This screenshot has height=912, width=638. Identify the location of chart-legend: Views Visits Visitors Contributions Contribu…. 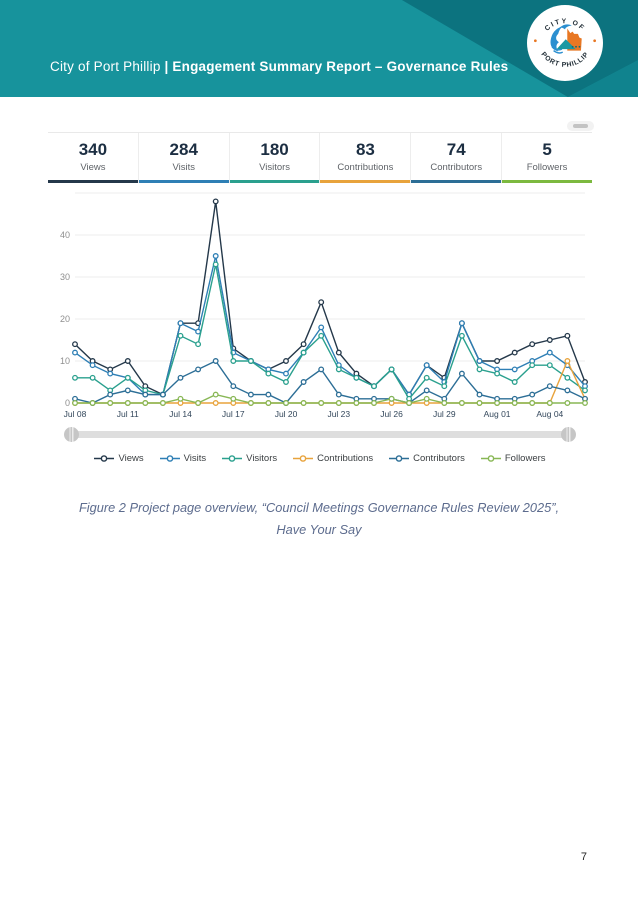
(320, 458).